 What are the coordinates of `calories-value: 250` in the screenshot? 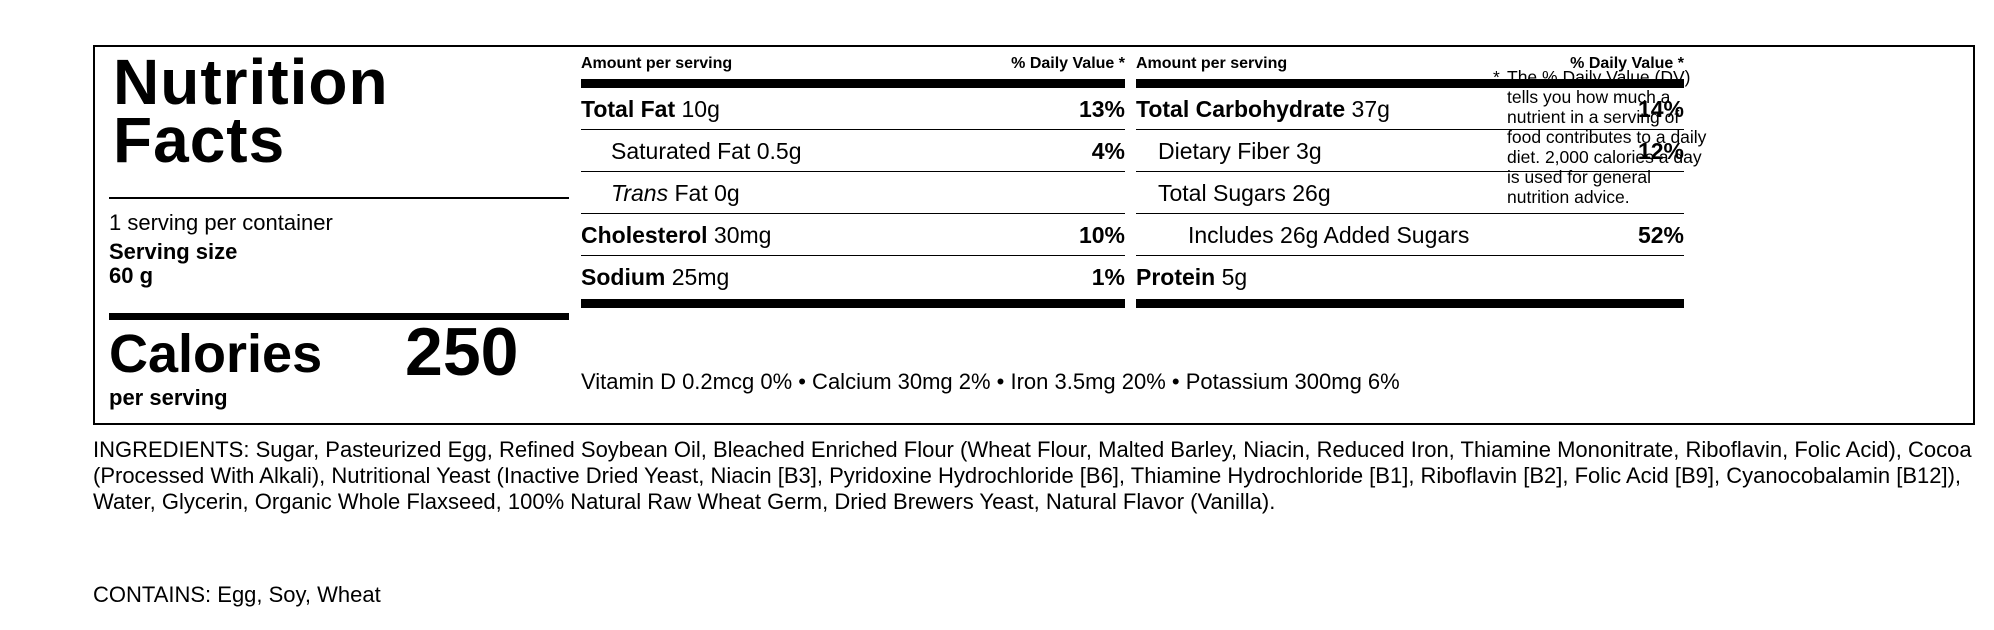 It's located at (462, 352).